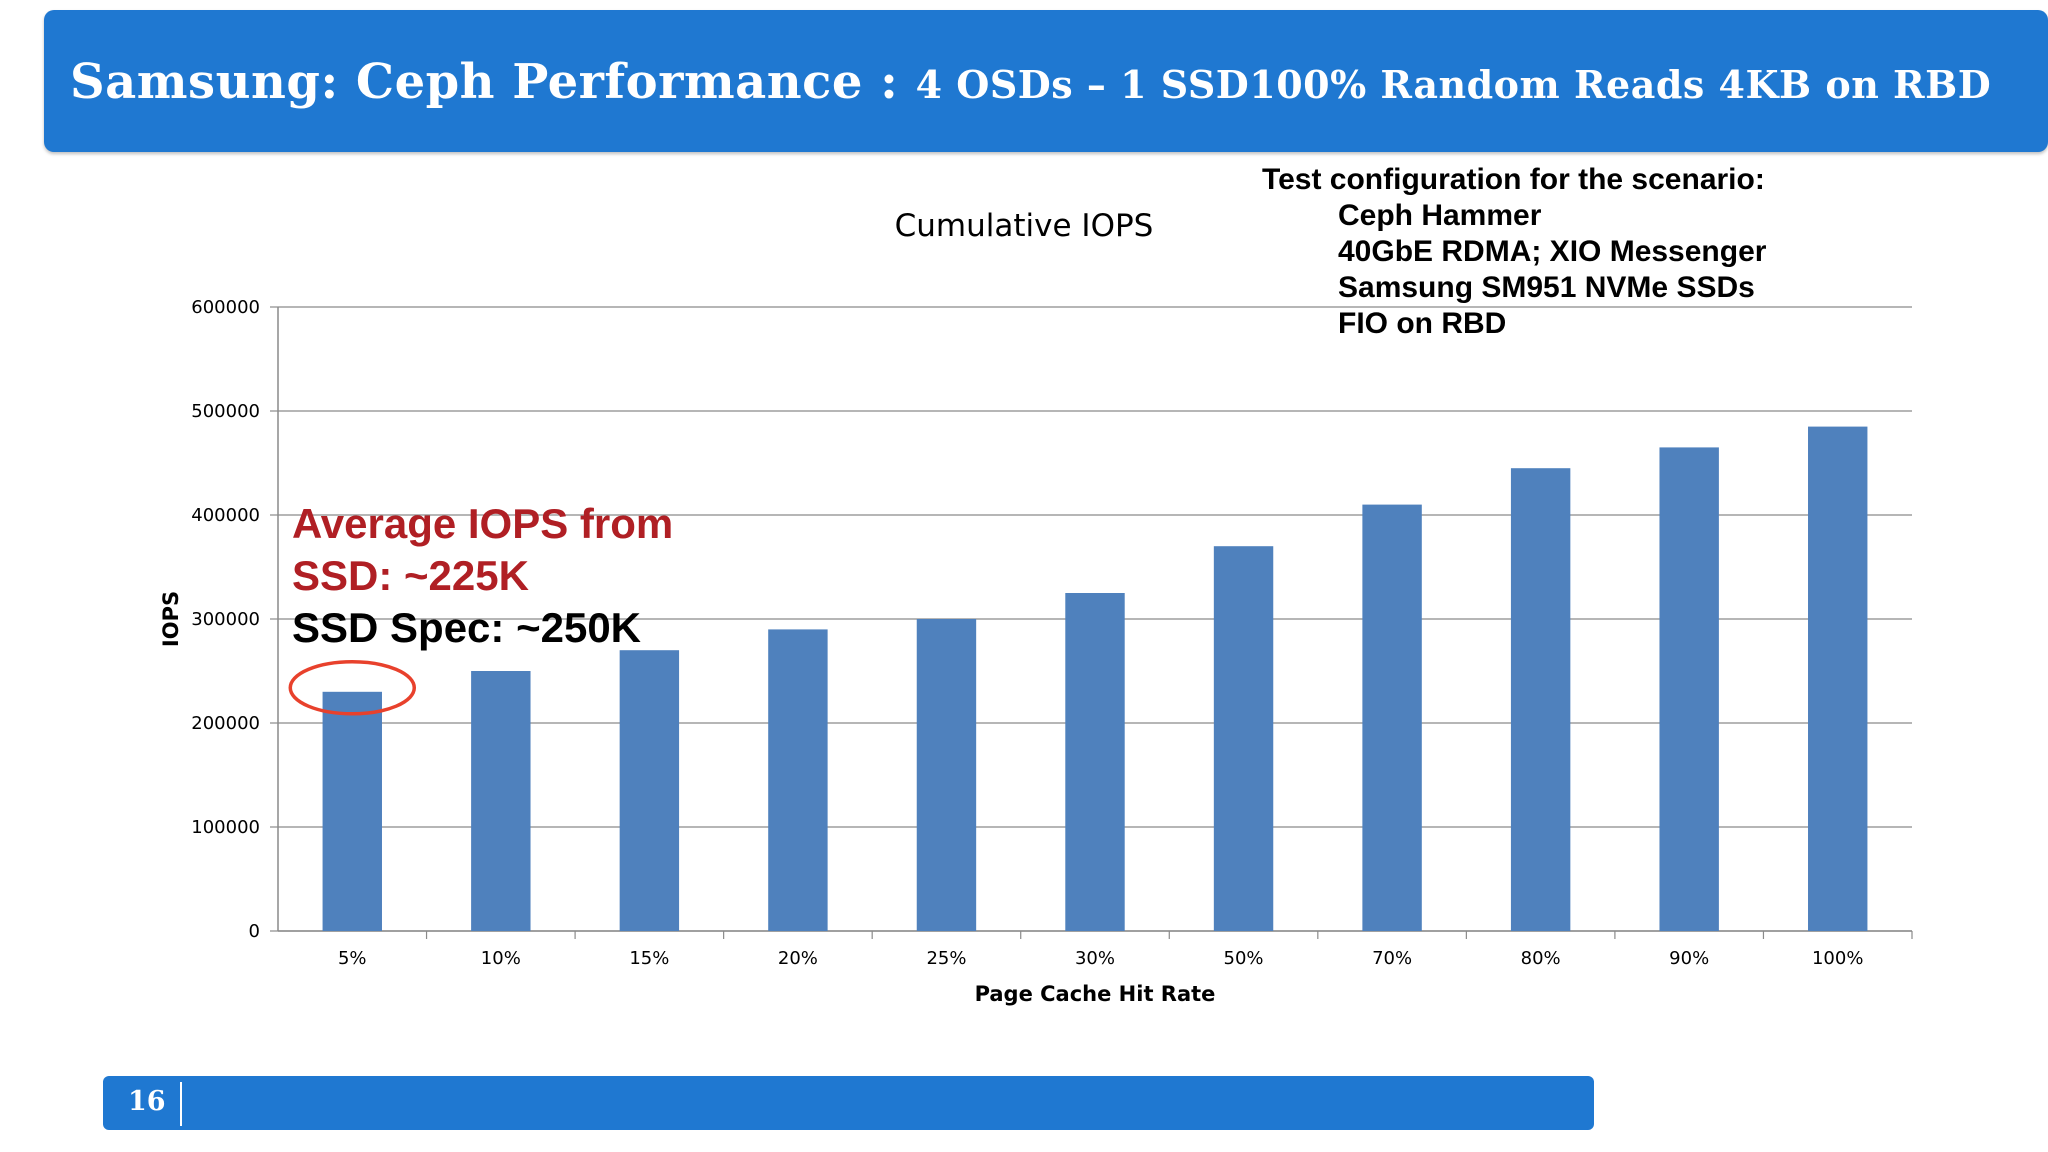 The height and width of the screenshot is (1152, 2048). I want to click on y-tick-label: 0, so click(254, 931).